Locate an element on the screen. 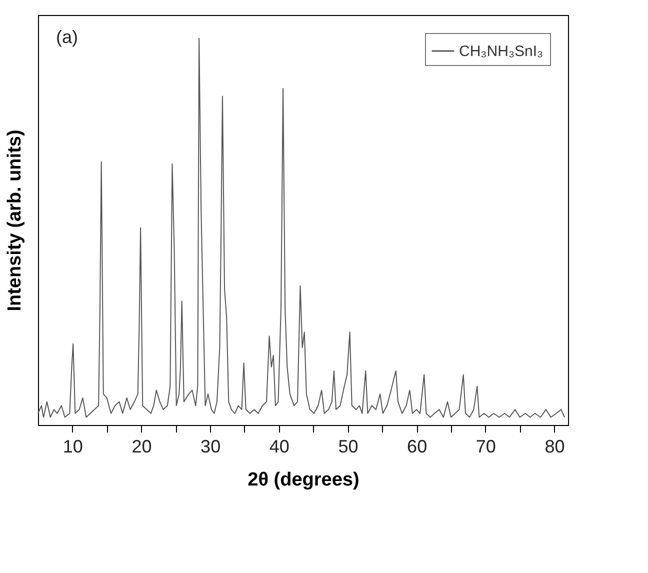 The height and width of the screenshot is (573, 648). x-tick-label: 40 is located at coordinates (279, 446).